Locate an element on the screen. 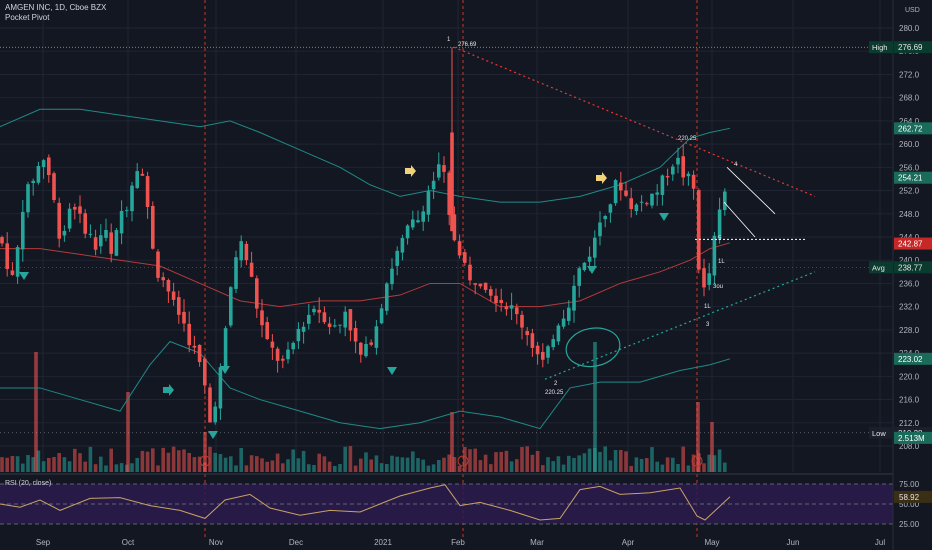  time-tick-label: May is located at coordinates (711, 542).